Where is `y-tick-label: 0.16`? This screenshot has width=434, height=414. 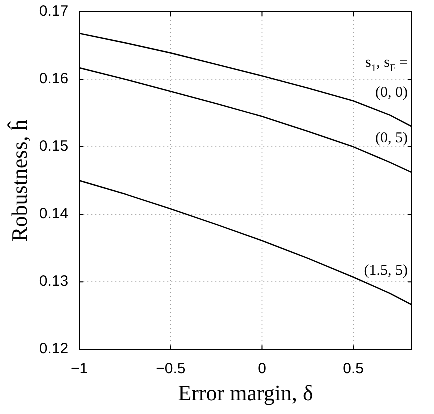
y-tick-label: 0.16 is located at coordinates (54, 79).